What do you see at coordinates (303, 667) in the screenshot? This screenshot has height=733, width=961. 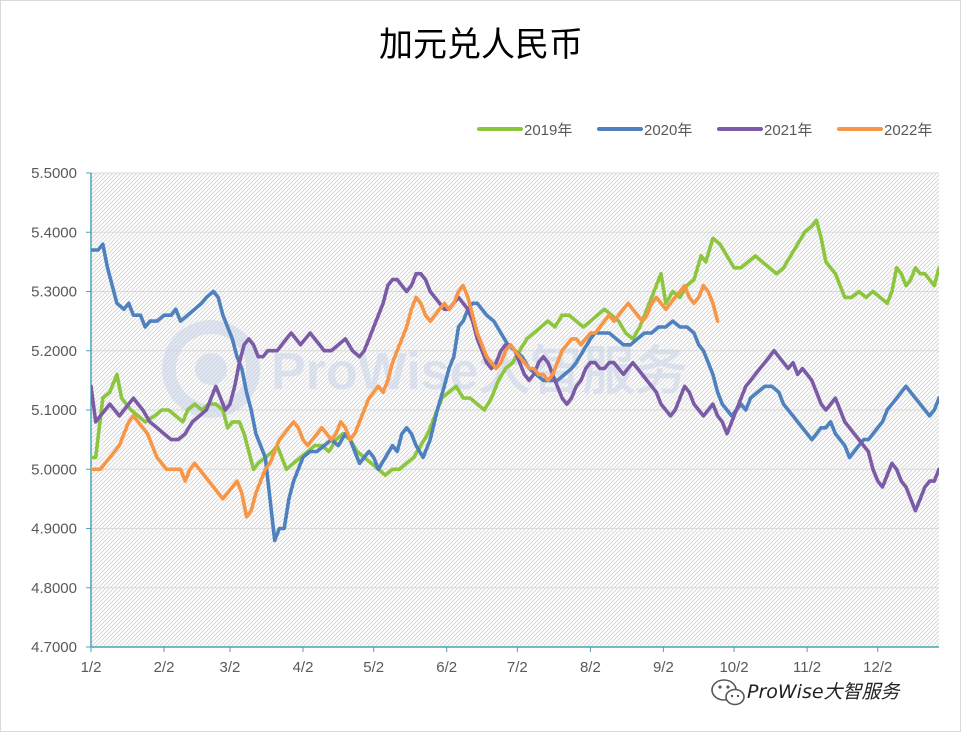 I see `x-tick-label: 4/2` at bounding box center [303, 667].